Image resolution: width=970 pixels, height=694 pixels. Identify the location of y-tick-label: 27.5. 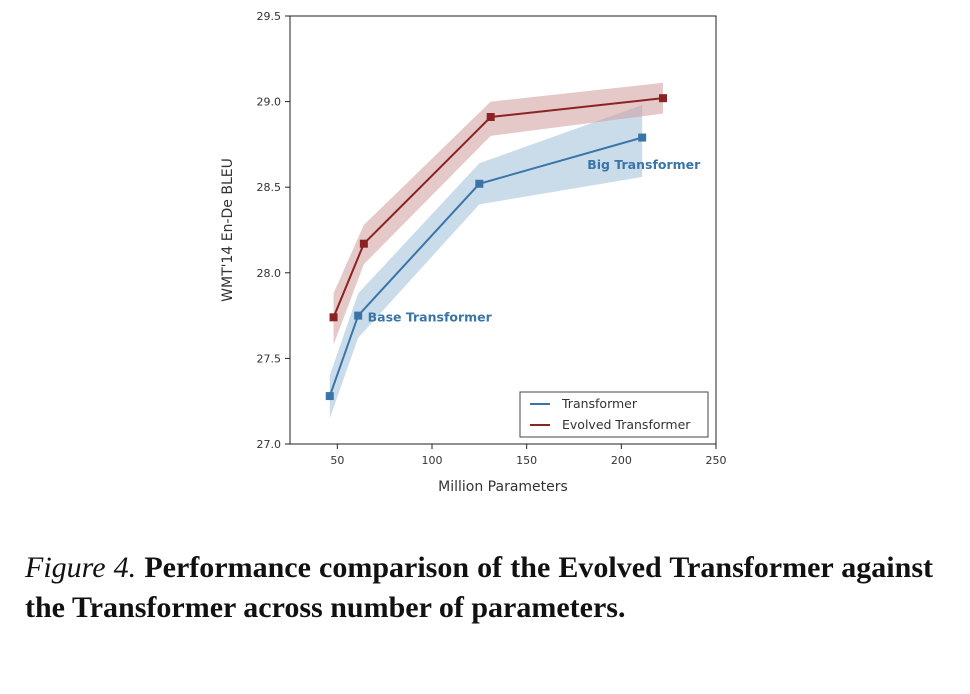
(269, 358).